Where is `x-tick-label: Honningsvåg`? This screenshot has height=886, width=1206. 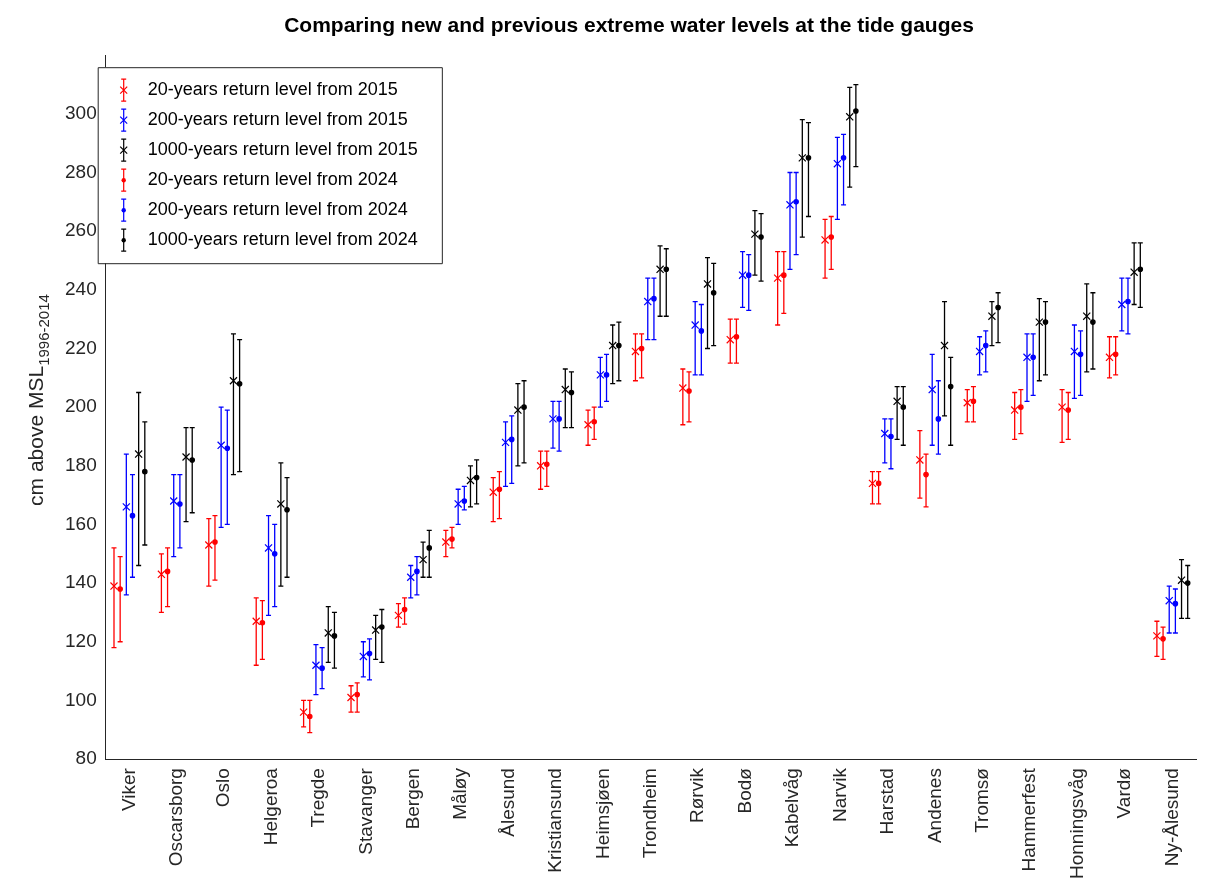 x-tick-label: Honningsvåg is located at coordinates (1076, 824).